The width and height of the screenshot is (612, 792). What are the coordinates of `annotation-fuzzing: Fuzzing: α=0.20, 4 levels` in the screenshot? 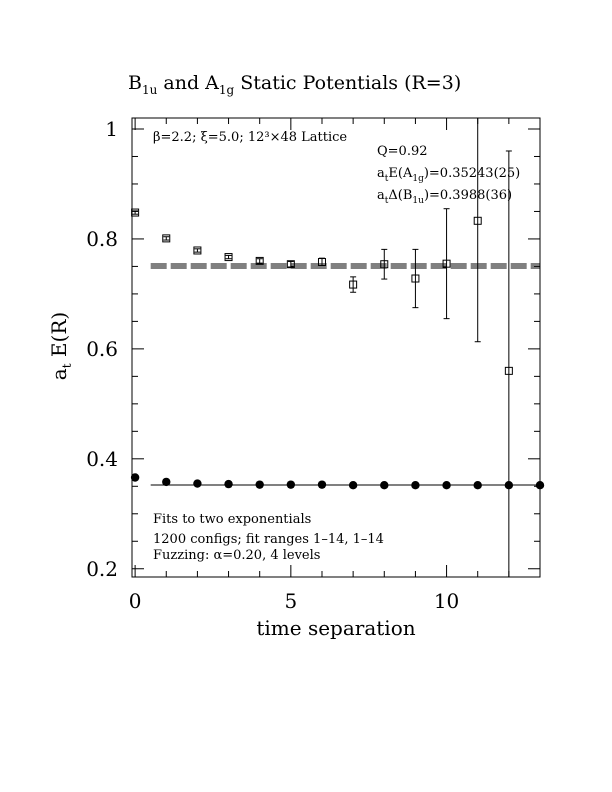 It's located at (236, 555).